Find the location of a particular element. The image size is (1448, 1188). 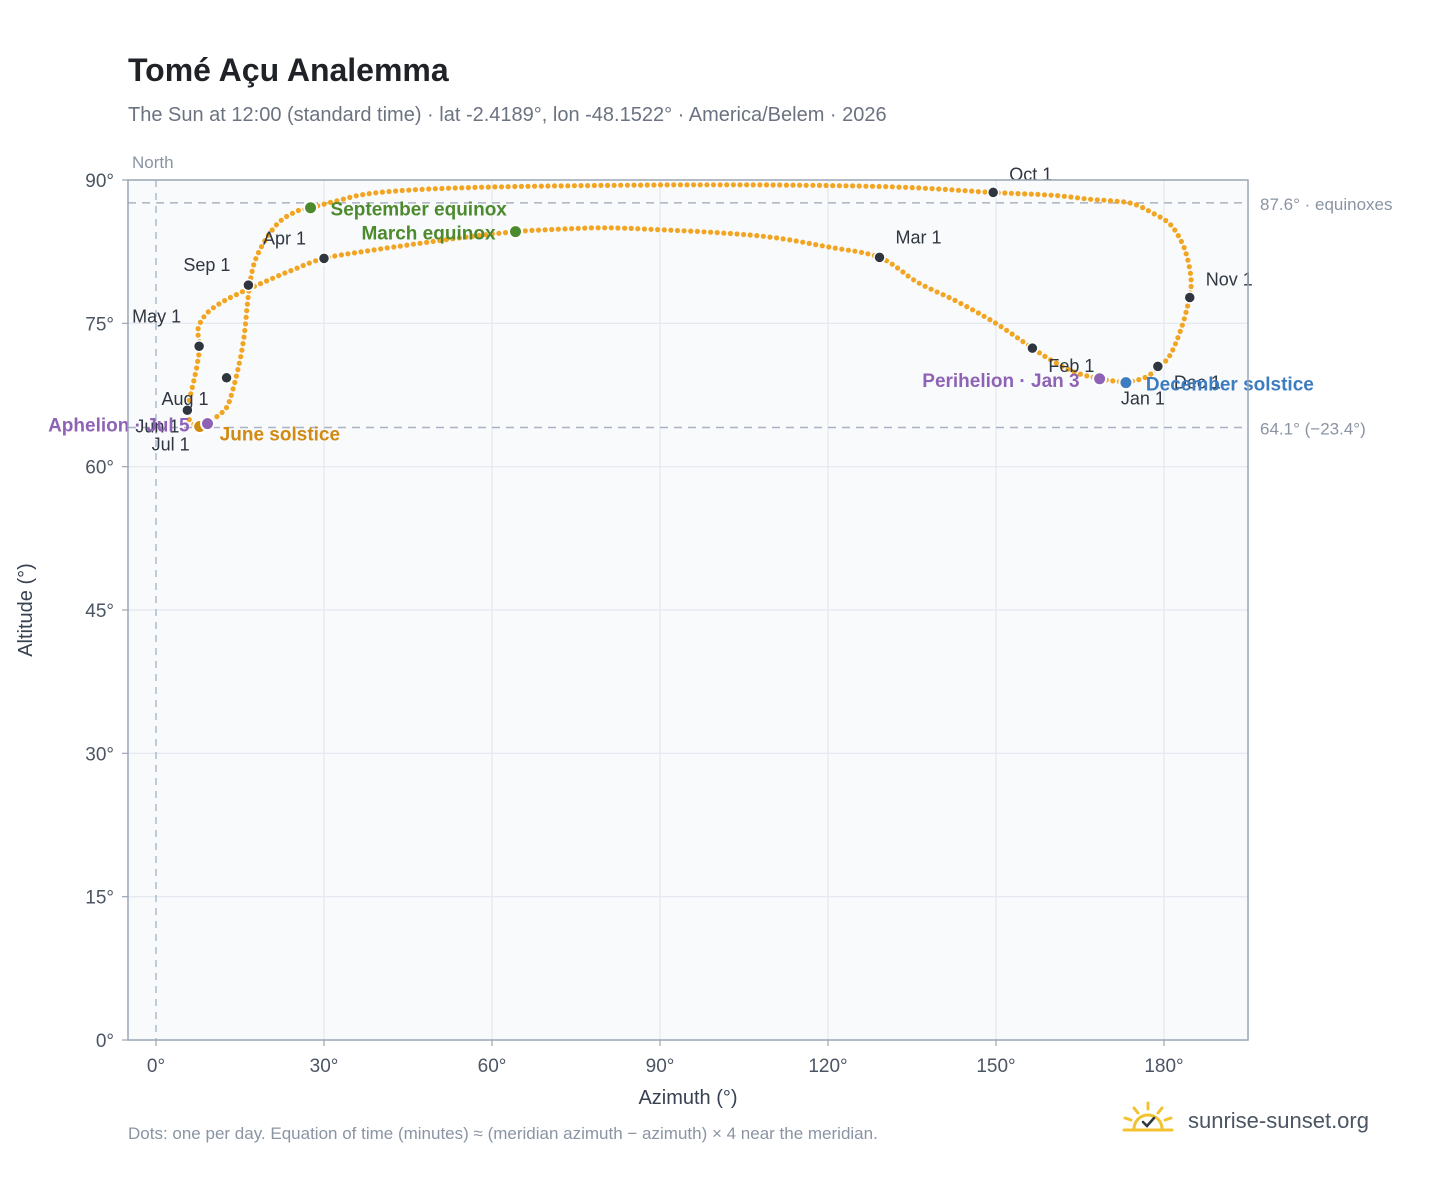

event-marker is located at coordinates (516, 232).